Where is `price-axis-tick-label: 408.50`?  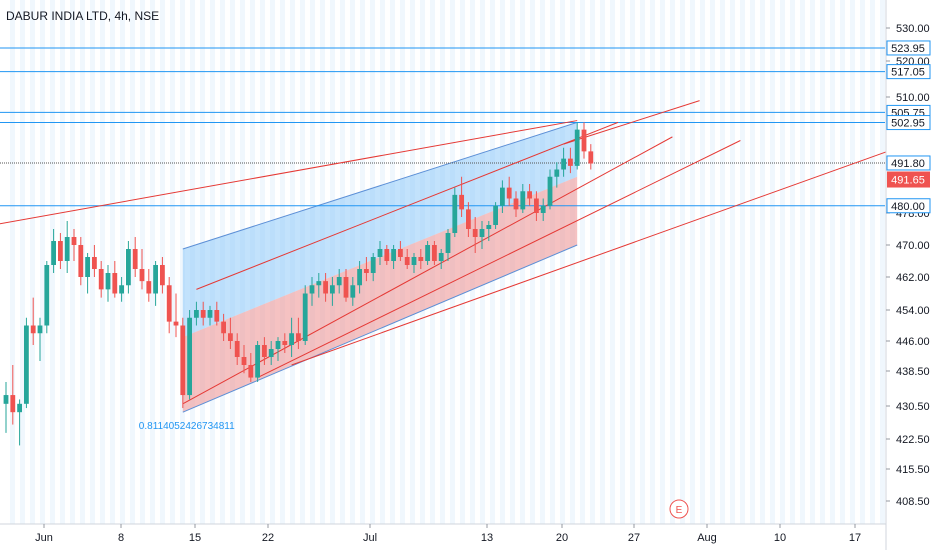
price-axis-tick-label: 408.50 is located at coordinates (913, 502).